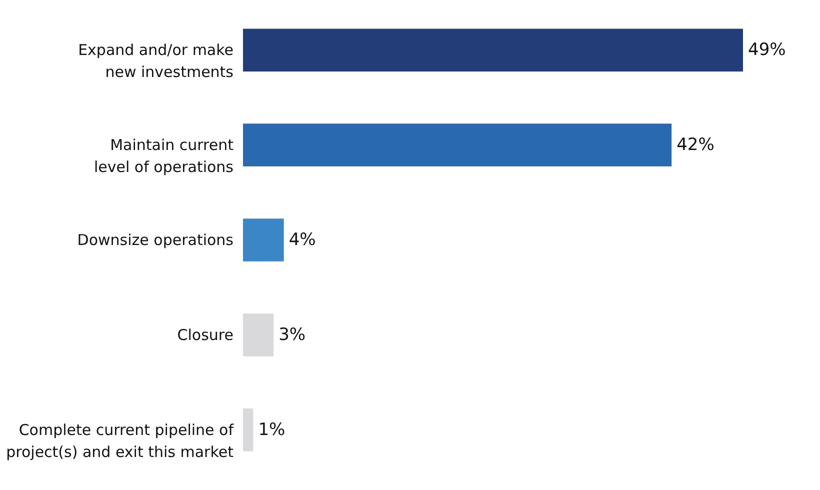 The width and height of the screenshot is (820, 490). Describe the element at coordinates (155, 240) in the screenshot. I see `y-tick-label: Downsize operations` at that location.